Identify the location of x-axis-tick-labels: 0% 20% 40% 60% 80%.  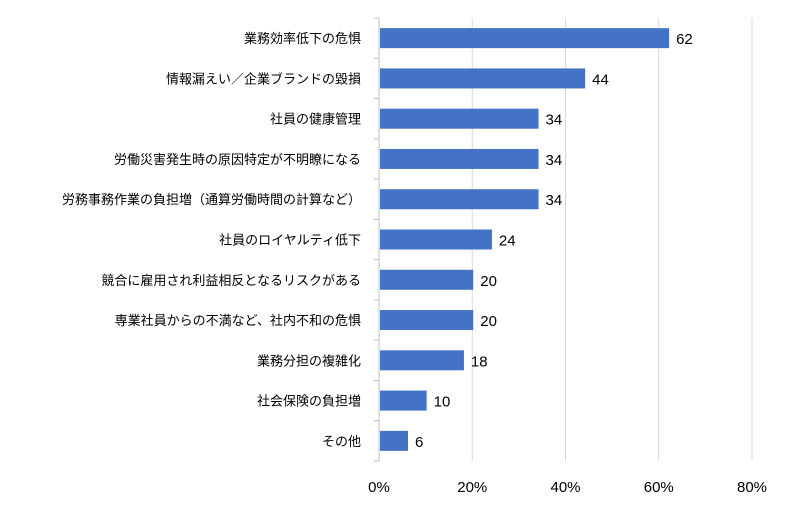
(567, 487).